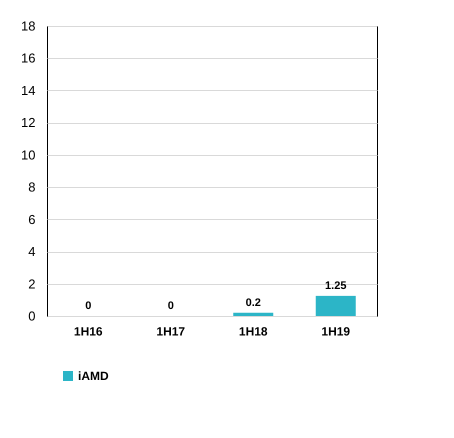  What do you see at coordinates (32, 187) in the screenshot?
I see `y-tick-label: 8` at bounding box center [32, 187].